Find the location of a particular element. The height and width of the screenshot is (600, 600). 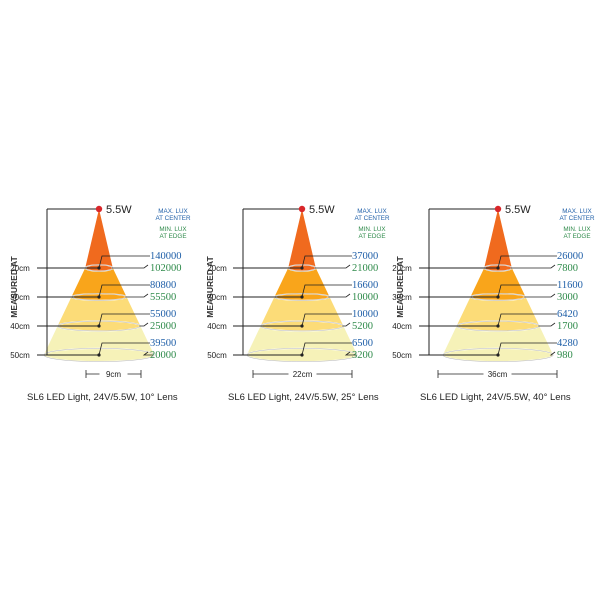

d1-legend-center-line1: MAX. LUX is located at coordinates (173, 211).